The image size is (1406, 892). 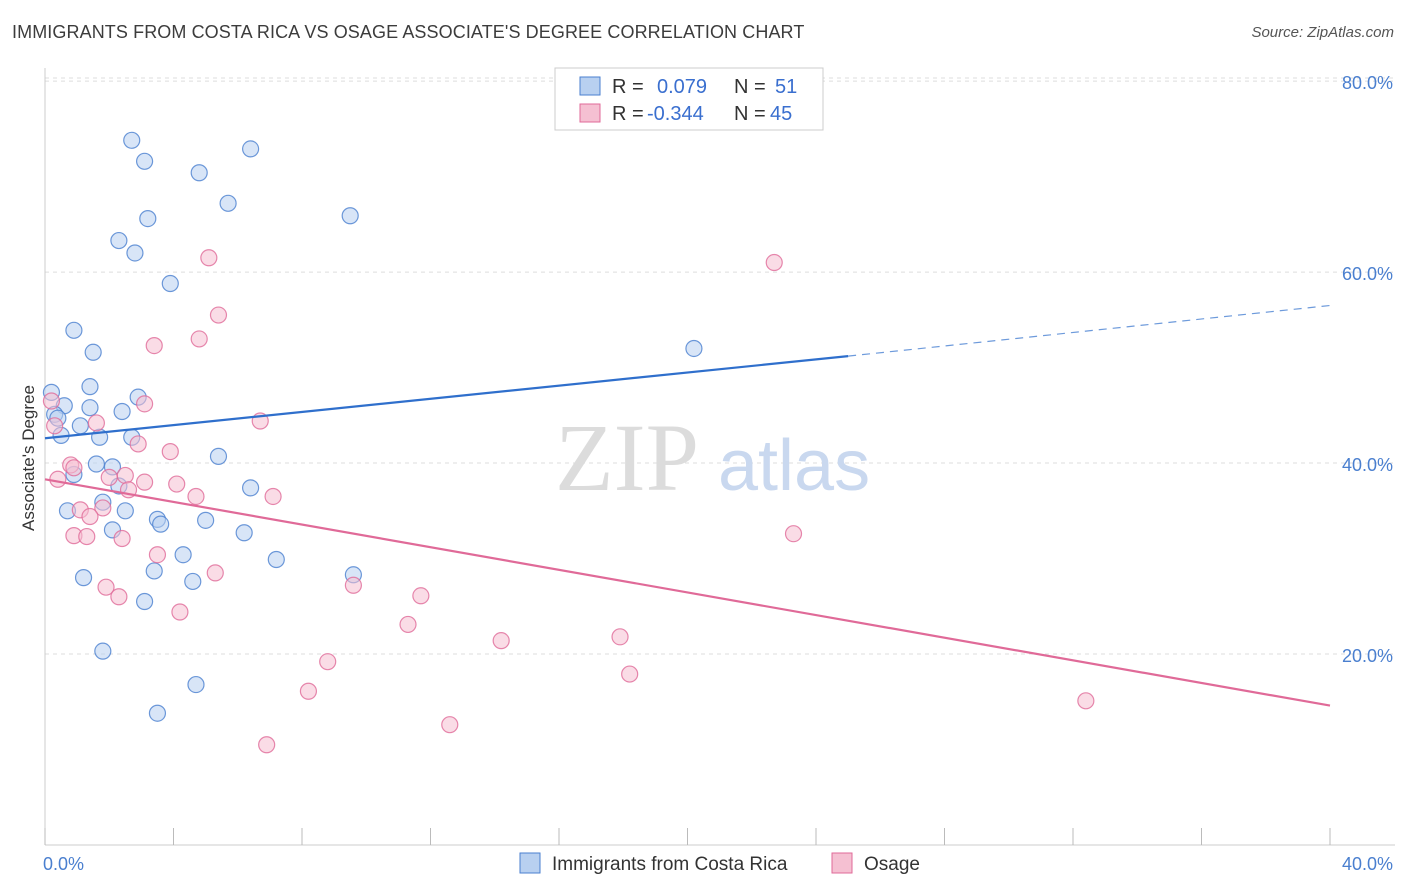 What do you see at coordinates (675, 114) in the screenshot?
I see `legend-r-value-2: -0.344` at bounding box center [675, 114].